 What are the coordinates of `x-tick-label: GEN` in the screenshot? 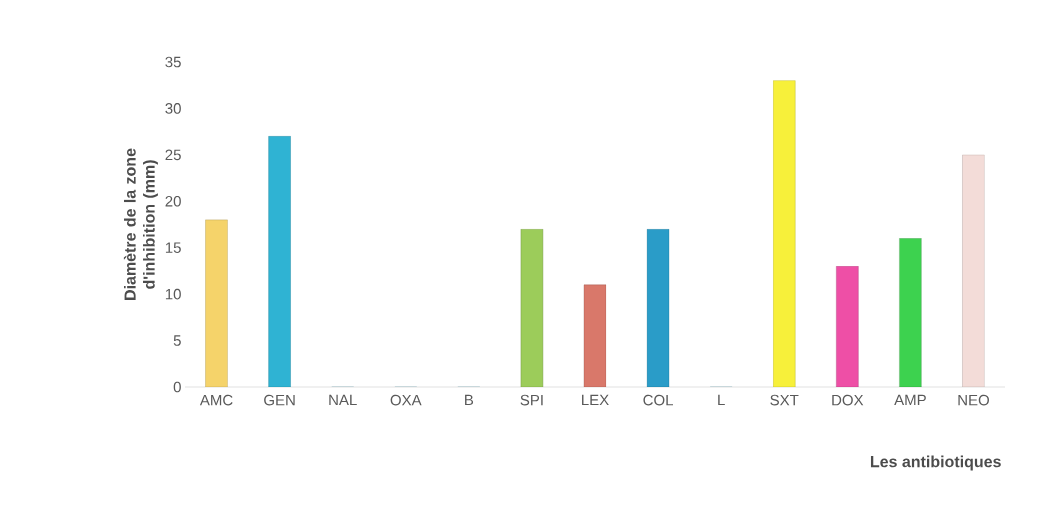 It's located at (279, 400).